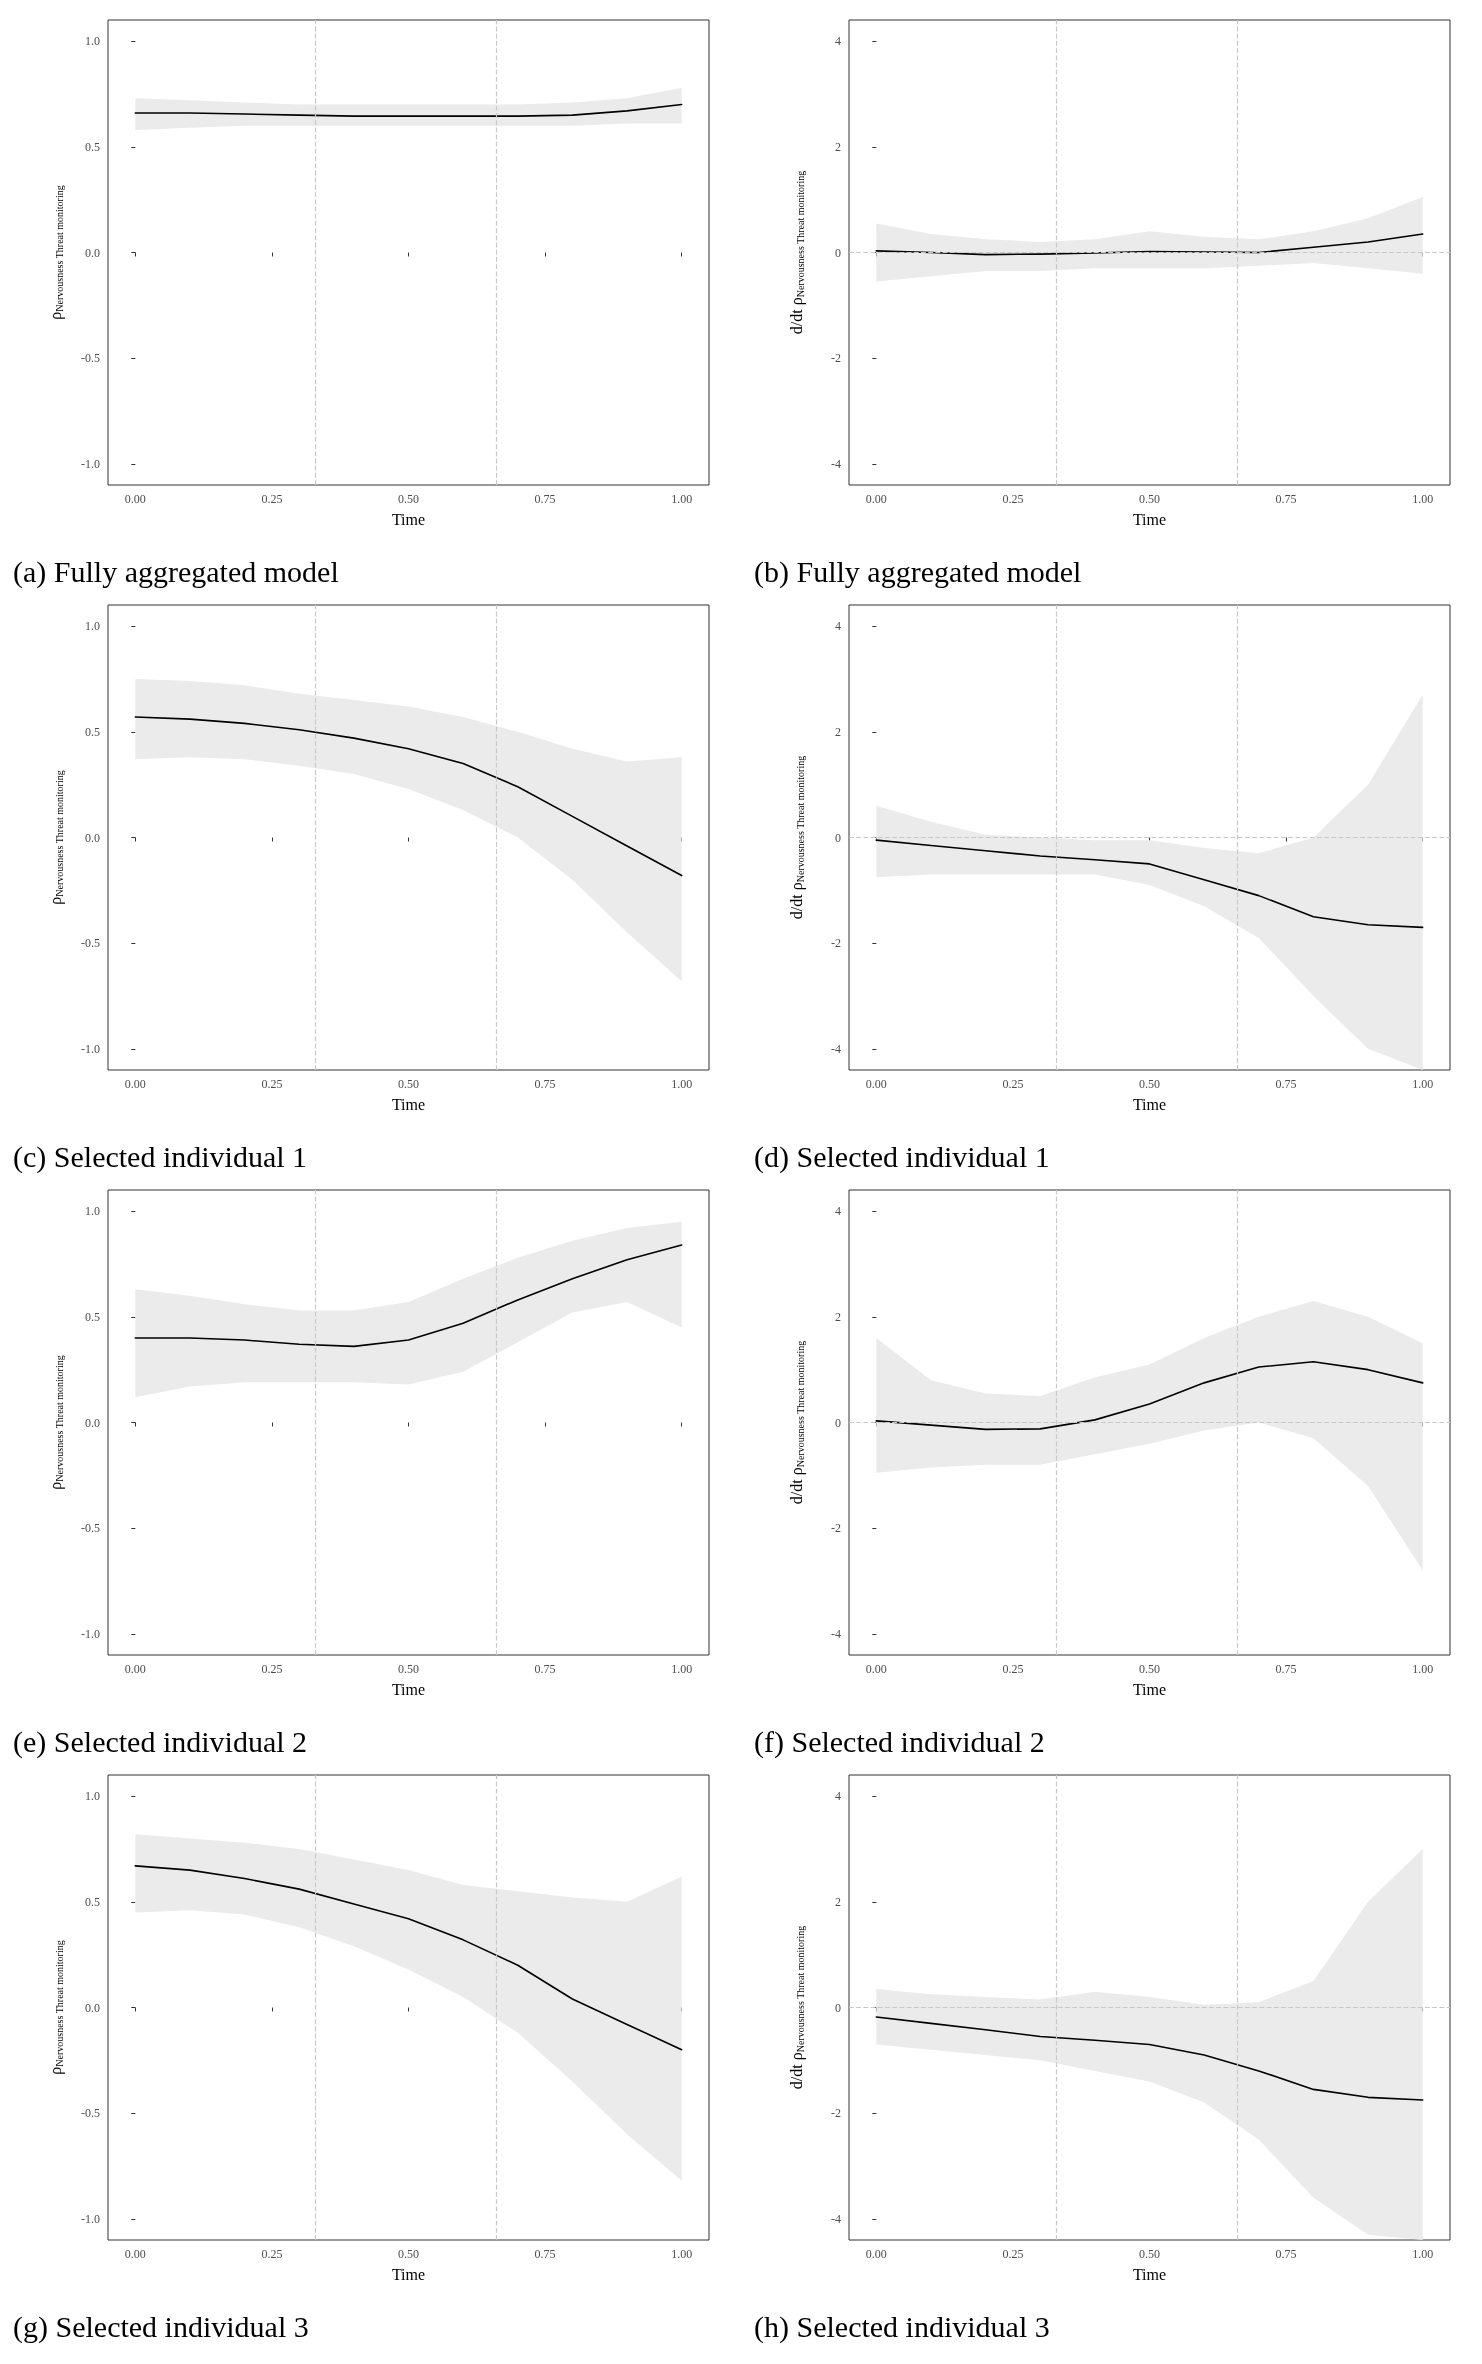  I want to click on text: (f) Selected individual 2, so click(899, 1741).